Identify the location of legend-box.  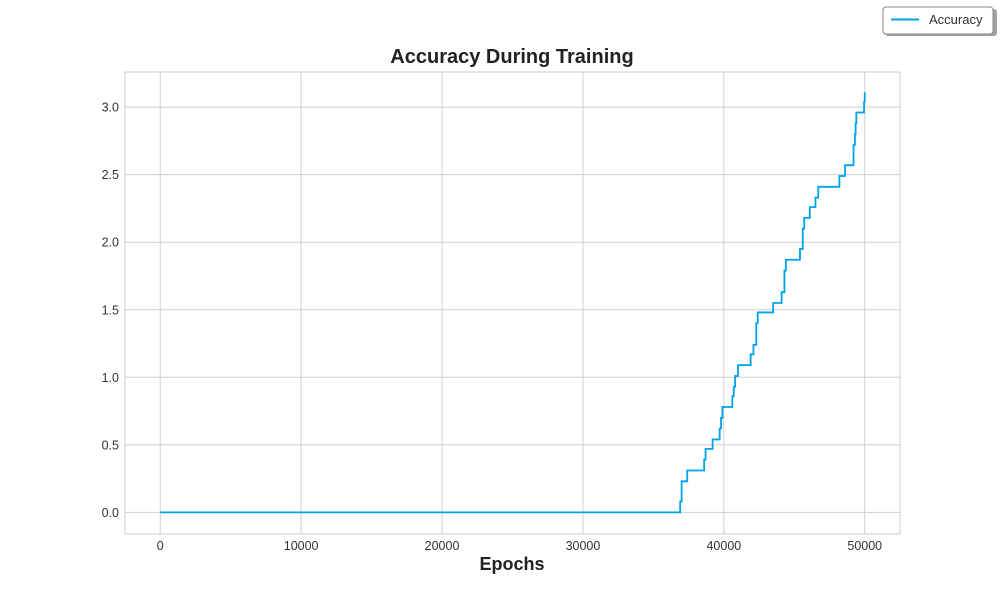
(938, 20).